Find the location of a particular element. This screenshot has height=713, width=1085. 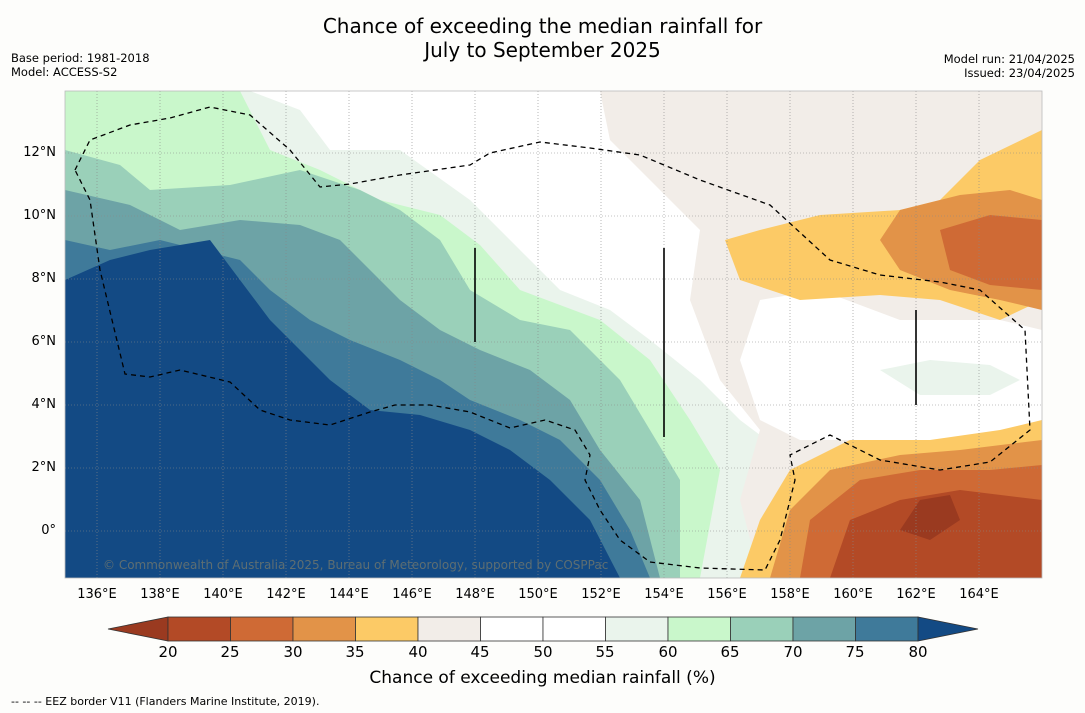

colorbar-arrow-high is located at coordinates (948, 629).